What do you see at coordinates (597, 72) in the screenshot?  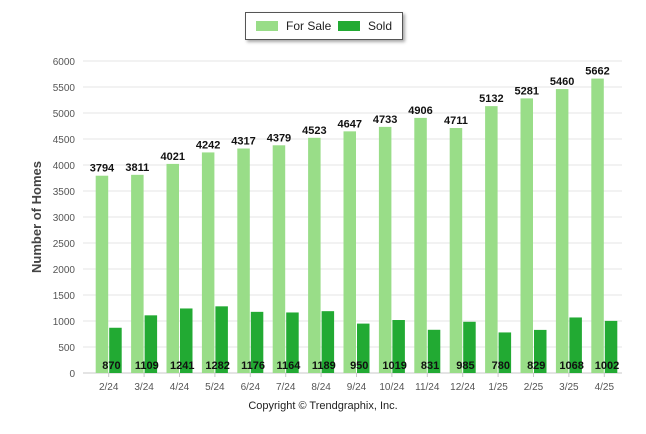 I see `data-label-for-sale: 5662` at bounding box center [597, 72].